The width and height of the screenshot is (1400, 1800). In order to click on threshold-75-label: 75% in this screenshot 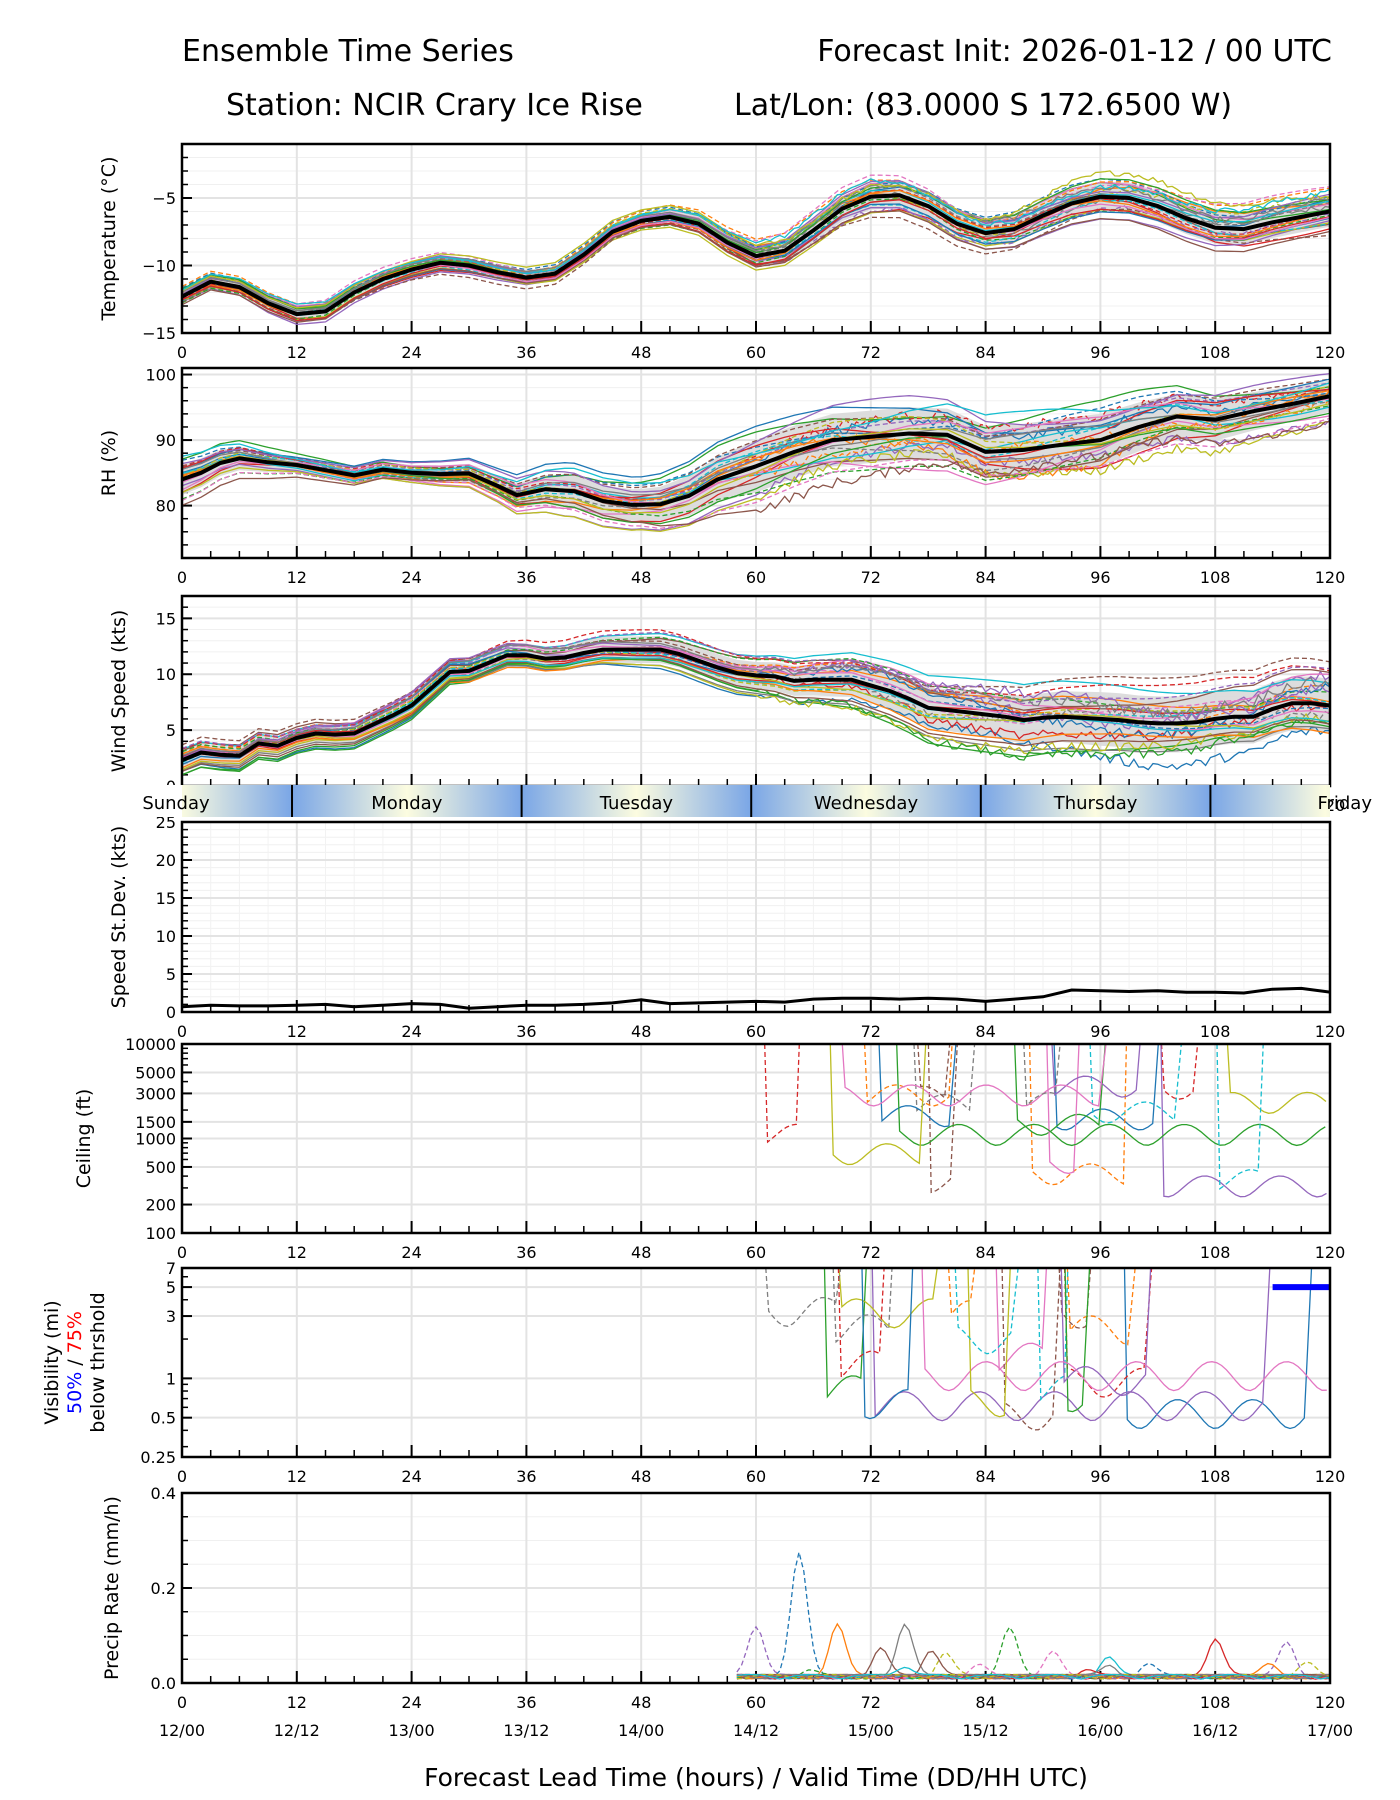, I will do `click(75, 1332)`.